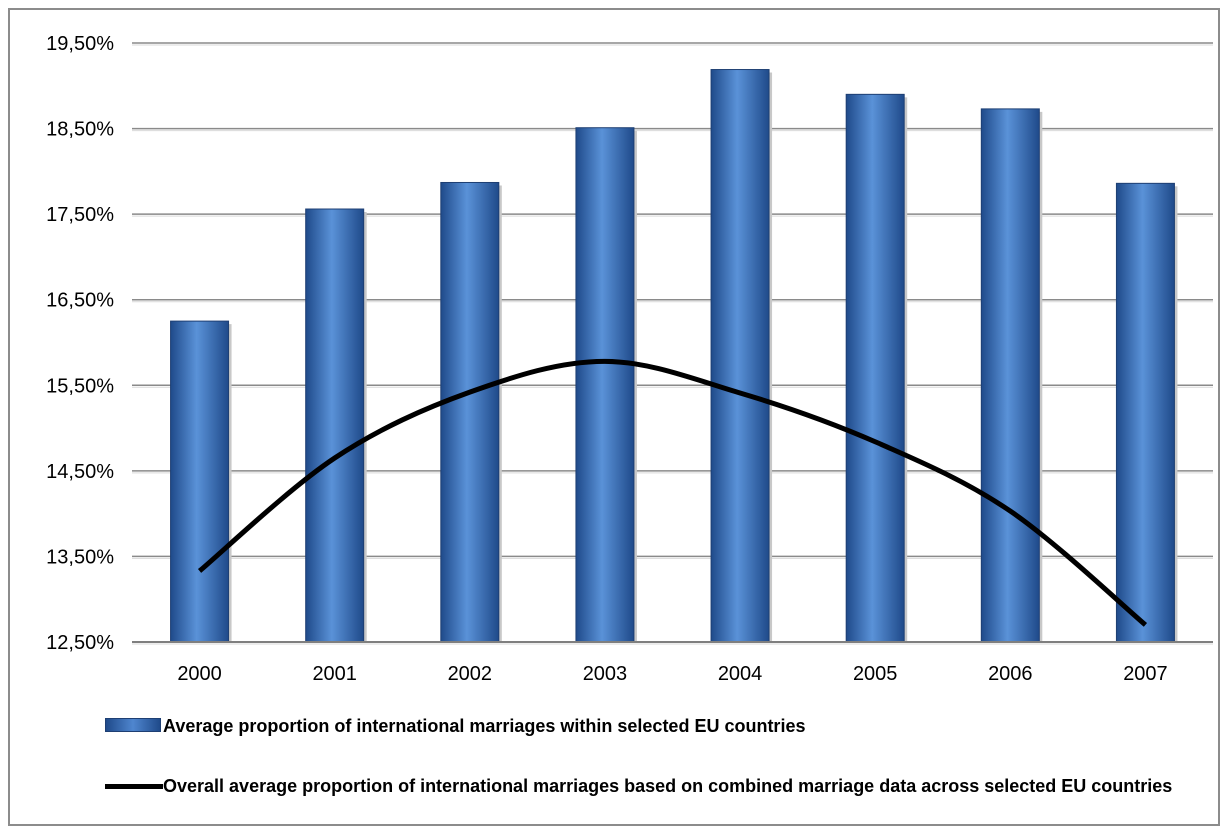 The image size is (1229, 832). Describe the element at coordinates (470, 674) in the screenshot. I see `x-tick-label: 2002` at that location.